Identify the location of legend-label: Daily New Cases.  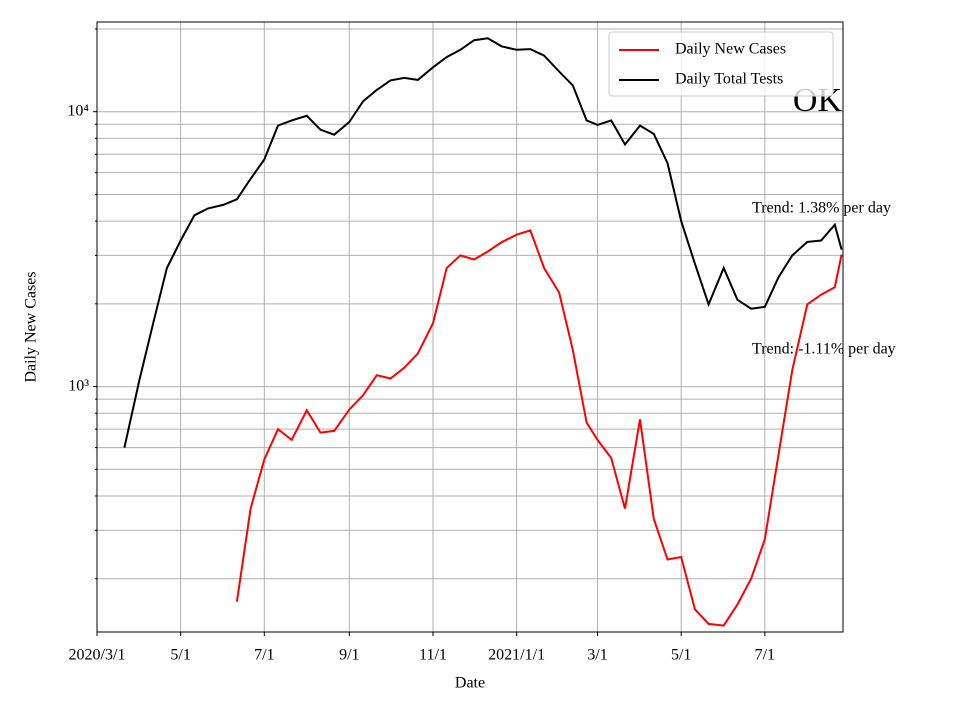
(730, 49).